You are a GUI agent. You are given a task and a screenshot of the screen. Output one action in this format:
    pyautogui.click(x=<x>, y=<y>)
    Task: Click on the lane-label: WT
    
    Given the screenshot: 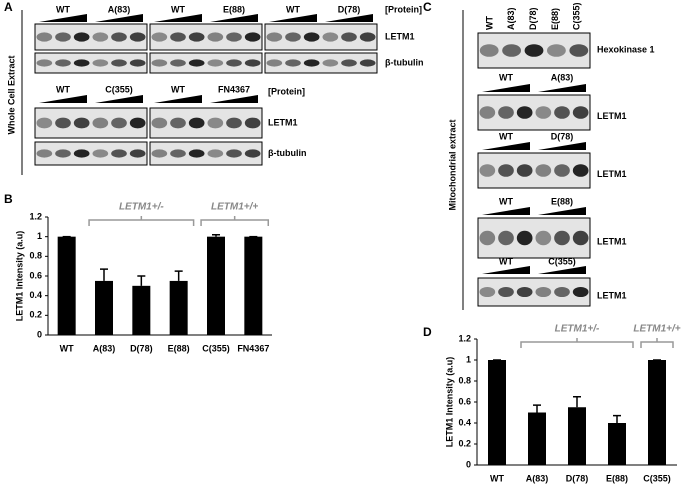 What is the action you would take?
    pyautogui.click(x=63, y=89)
    